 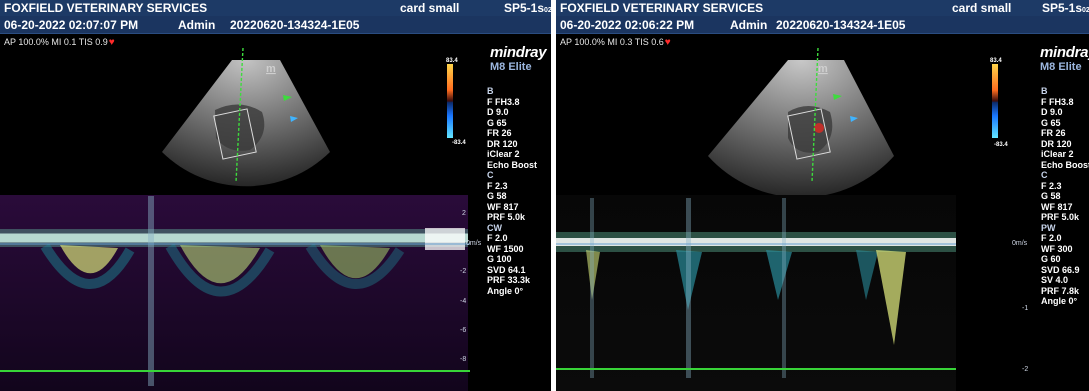 What do you see at coordinates (612, 42) in the screenshot?
I see `acoustic-status-text: AP 100.0% MI 0.3 TIS 0.6` at bounding box center [612, 42].